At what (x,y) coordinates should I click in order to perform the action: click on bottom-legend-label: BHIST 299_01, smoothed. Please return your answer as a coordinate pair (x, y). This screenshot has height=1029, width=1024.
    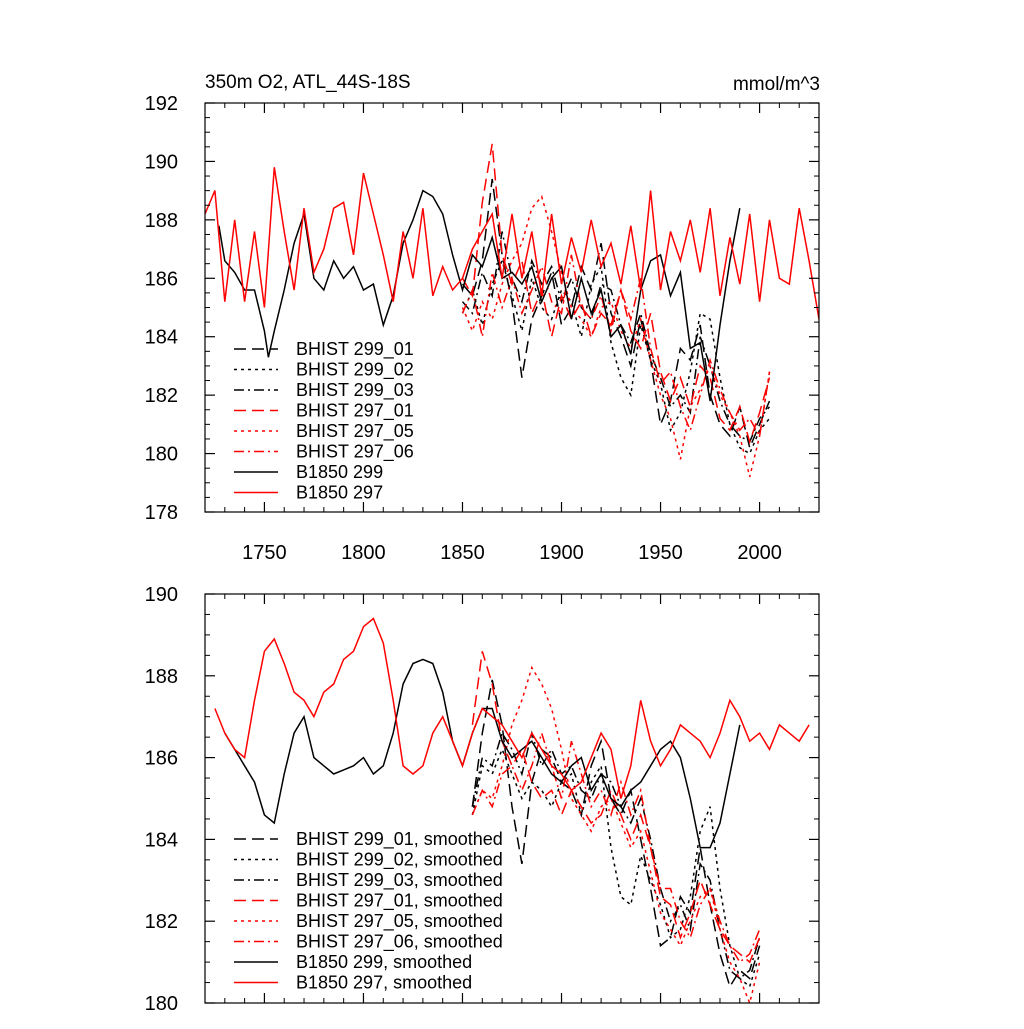
    Looking at the image, I should click on (399, 839).